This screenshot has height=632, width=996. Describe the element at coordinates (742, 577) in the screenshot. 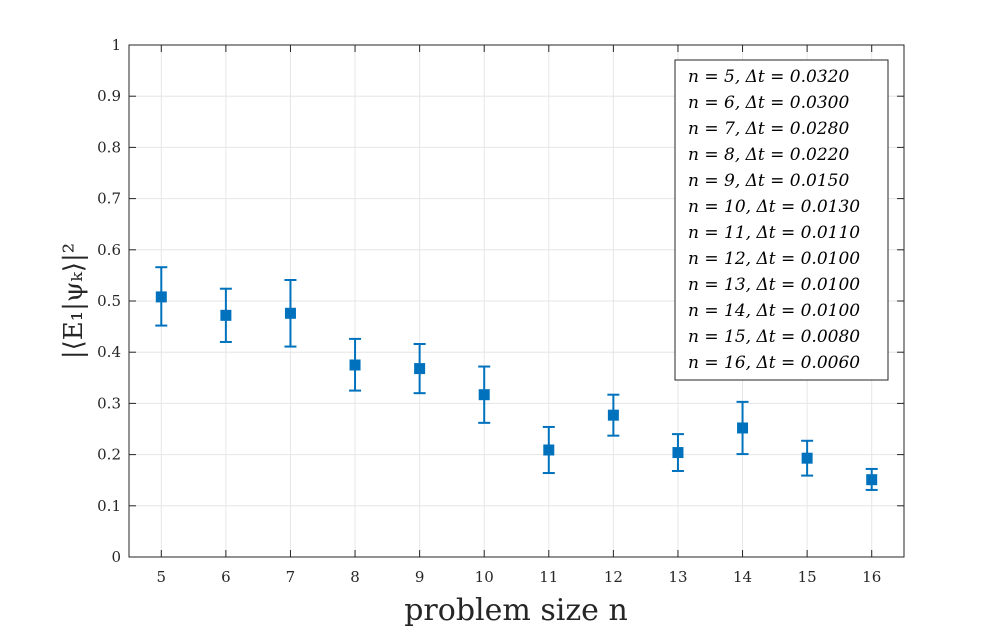

I see `x-tick-label: 14` at that location.